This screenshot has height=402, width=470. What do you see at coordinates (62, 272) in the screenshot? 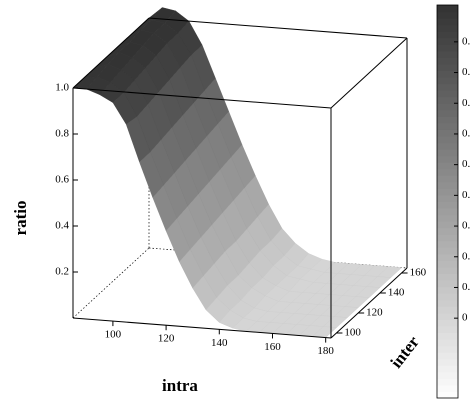
I see `z-tick-label: 0.2` at bounding box center [62, 272].